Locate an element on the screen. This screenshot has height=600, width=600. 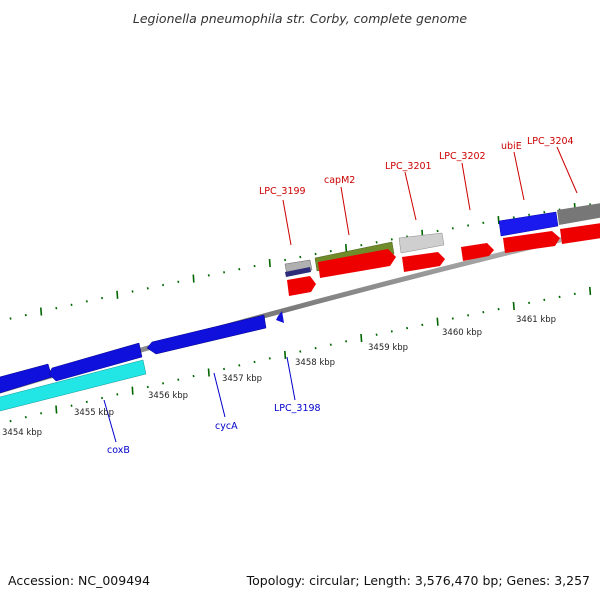
gene-ubiE-feature is located at coordinates (528, 224).